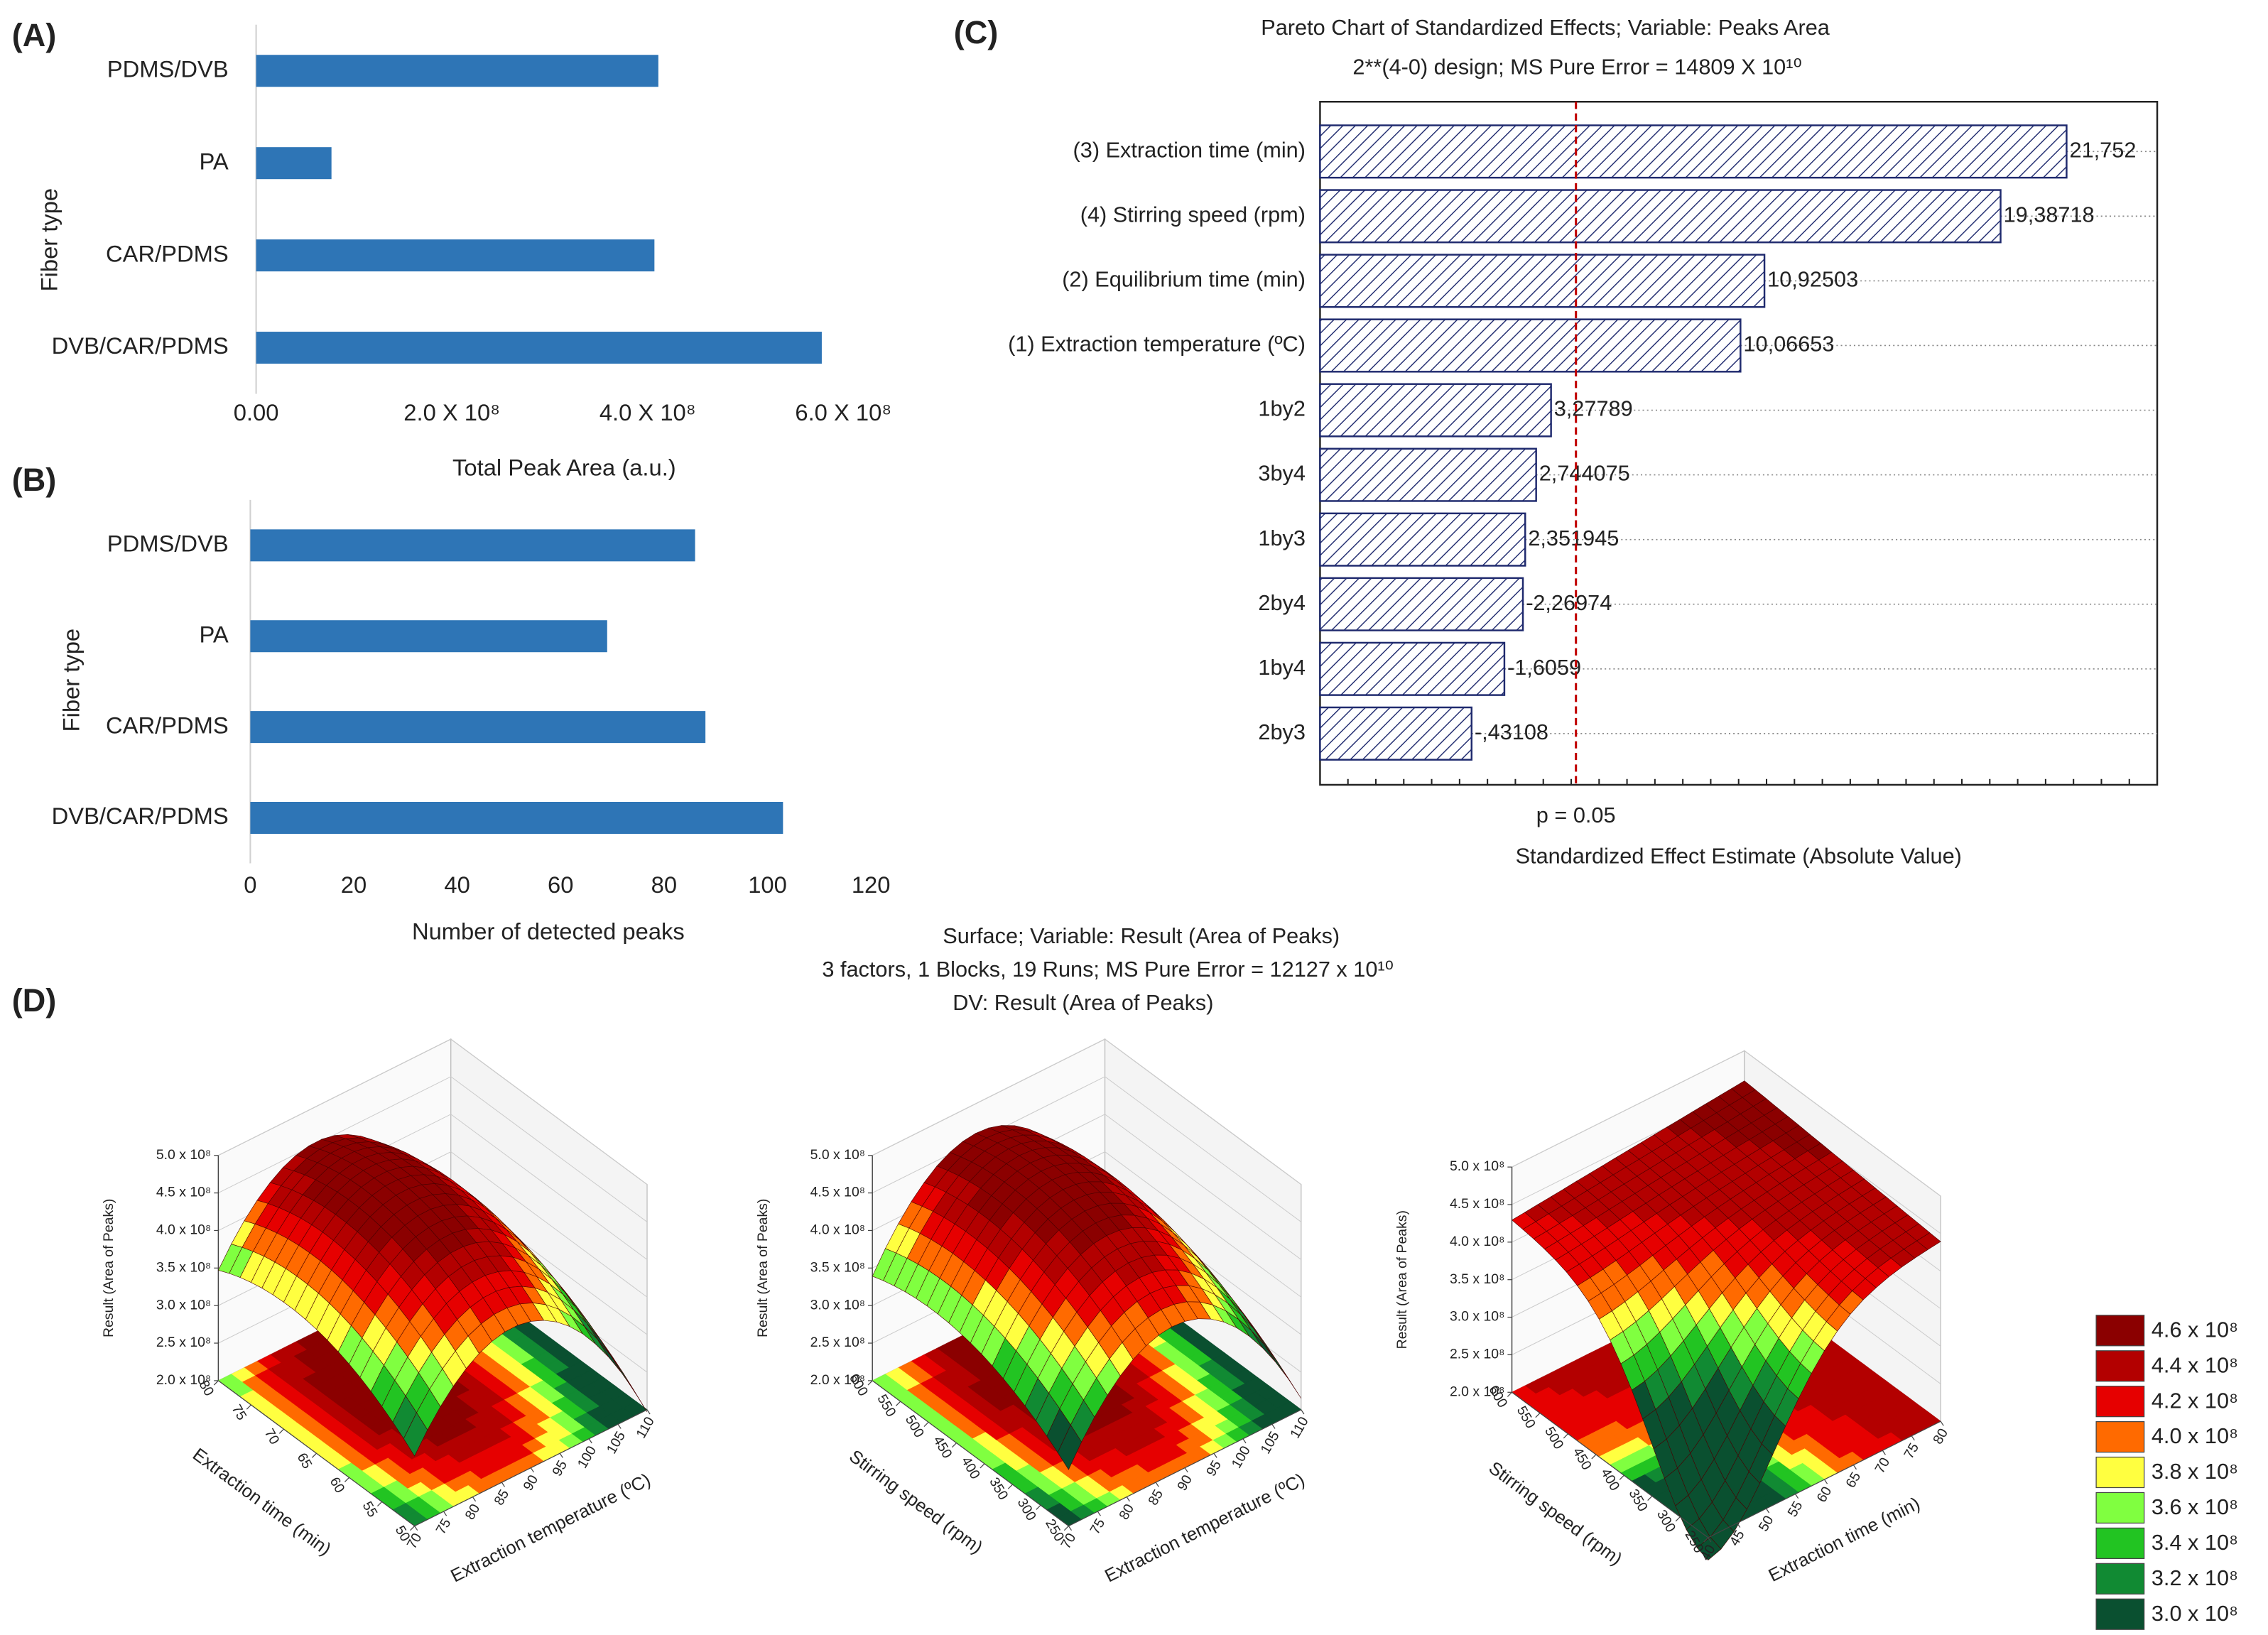 The image size is (2268, 1635). I want to click on y-tick-label: 1by3, so click(1282, 538).